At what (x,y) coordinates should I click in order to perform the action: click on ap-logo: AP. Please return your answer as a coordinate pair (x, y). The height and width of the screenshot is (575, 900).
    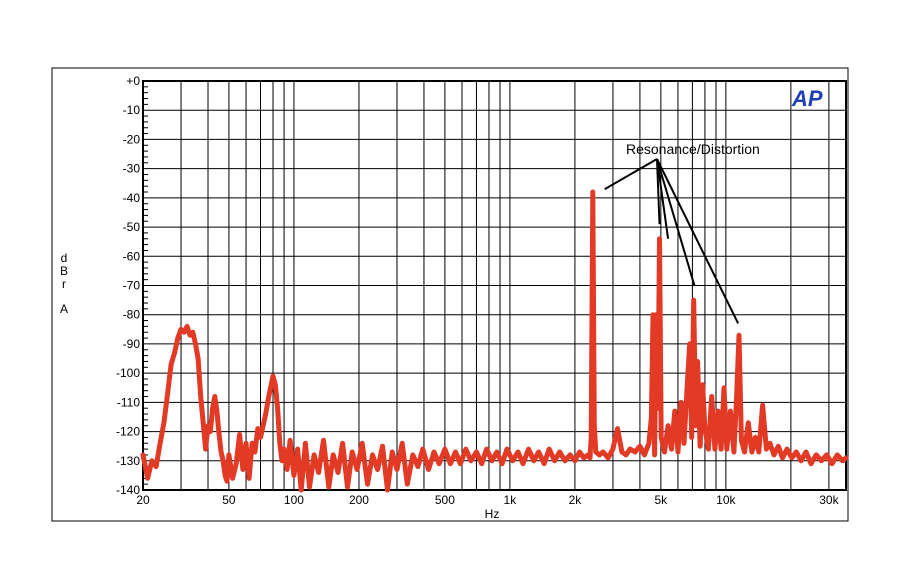
    Looking at the image, I should click on (807, 98).